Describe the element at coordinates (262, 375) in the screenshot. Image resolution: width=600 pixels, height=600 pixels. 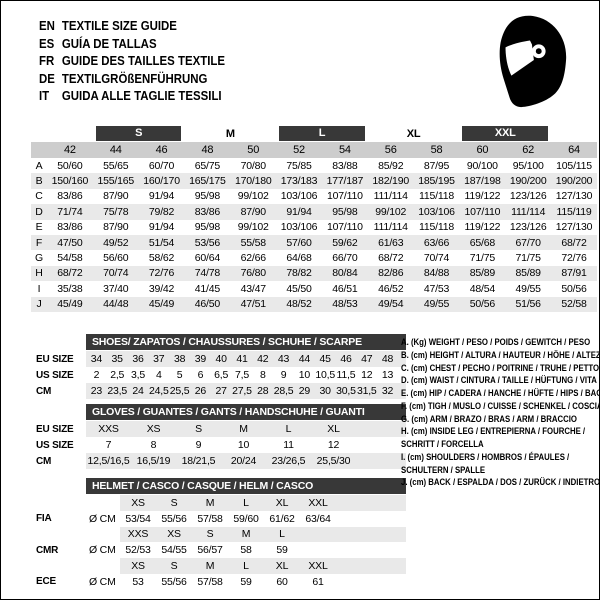
I see `value-cell: 8` at that location.